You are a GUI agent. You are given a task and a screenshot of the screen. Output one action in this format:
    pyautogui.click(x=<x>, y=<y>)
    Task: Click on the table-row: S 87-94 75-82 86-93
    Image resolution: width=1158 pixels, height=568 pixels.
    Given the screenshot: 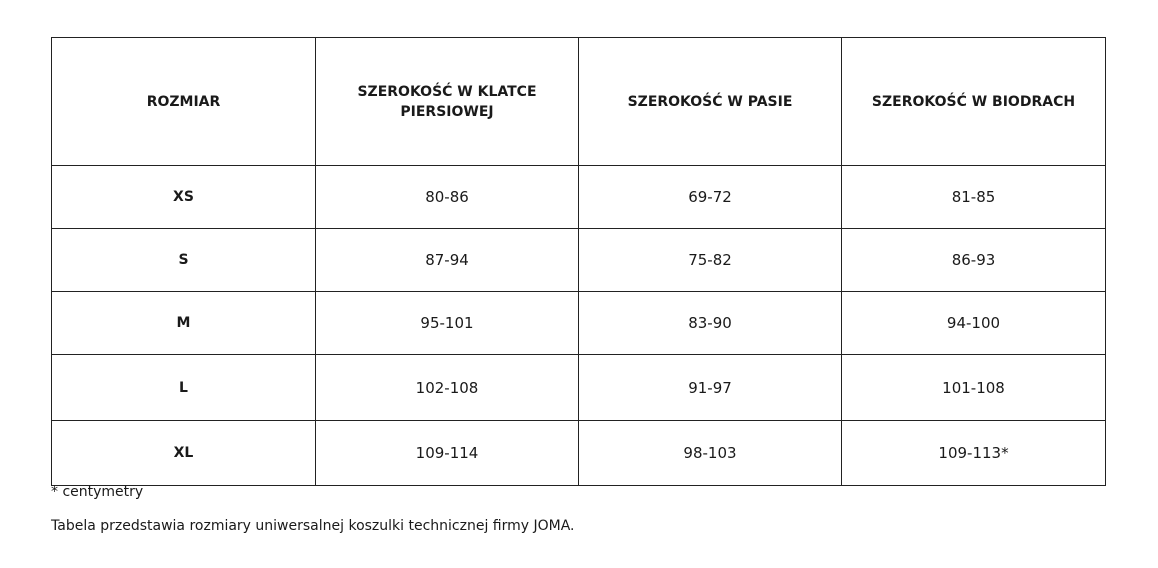 What is the action you would take?
    pyautogui.click(x=578, y=260)
    